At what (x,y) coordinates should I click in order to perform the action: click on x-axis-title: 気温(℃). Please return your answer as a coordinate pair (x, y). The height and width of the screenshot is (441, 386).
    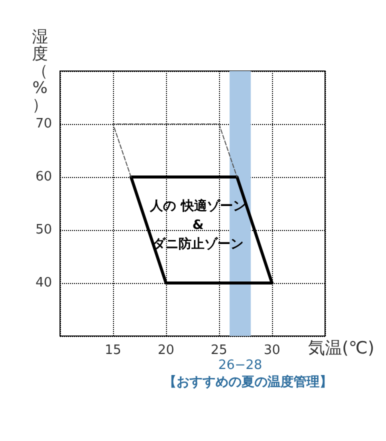
    Looking at the image, I should click on (341, 348).